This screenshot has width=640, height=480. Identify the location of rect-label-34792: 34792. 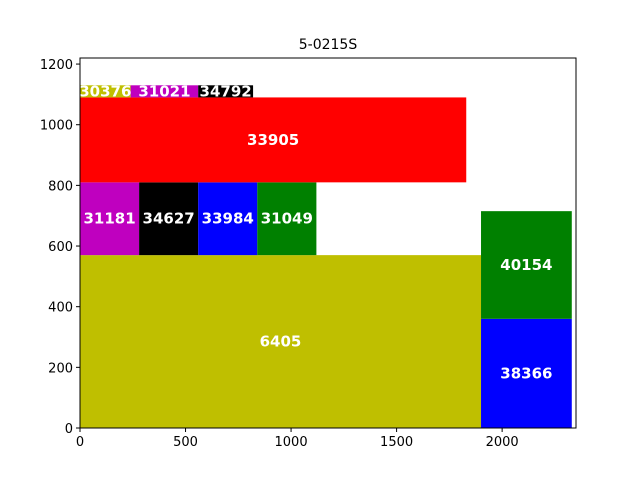
(226, 91).